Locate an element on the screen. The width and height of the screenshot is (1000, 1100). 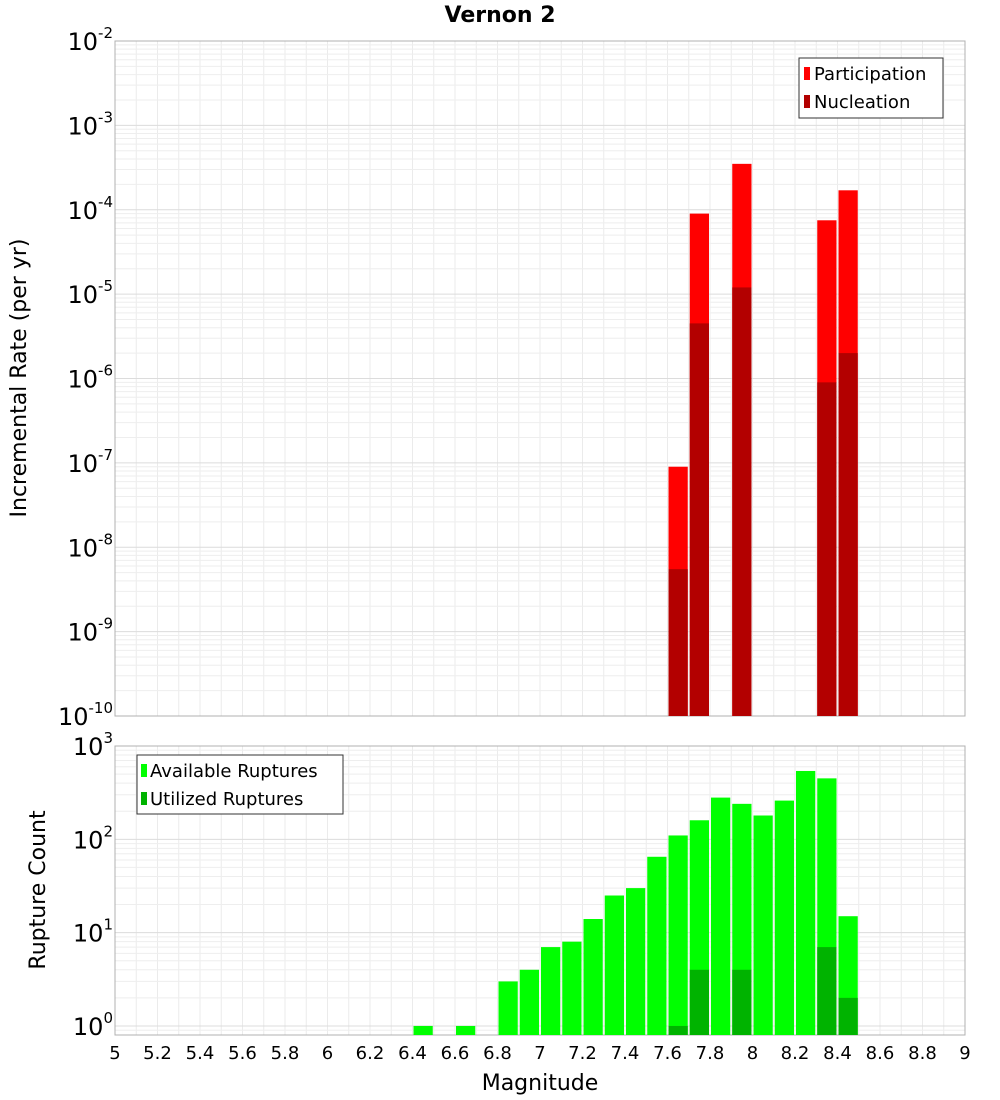
bottom-bars is located at coordinates (635, 902).